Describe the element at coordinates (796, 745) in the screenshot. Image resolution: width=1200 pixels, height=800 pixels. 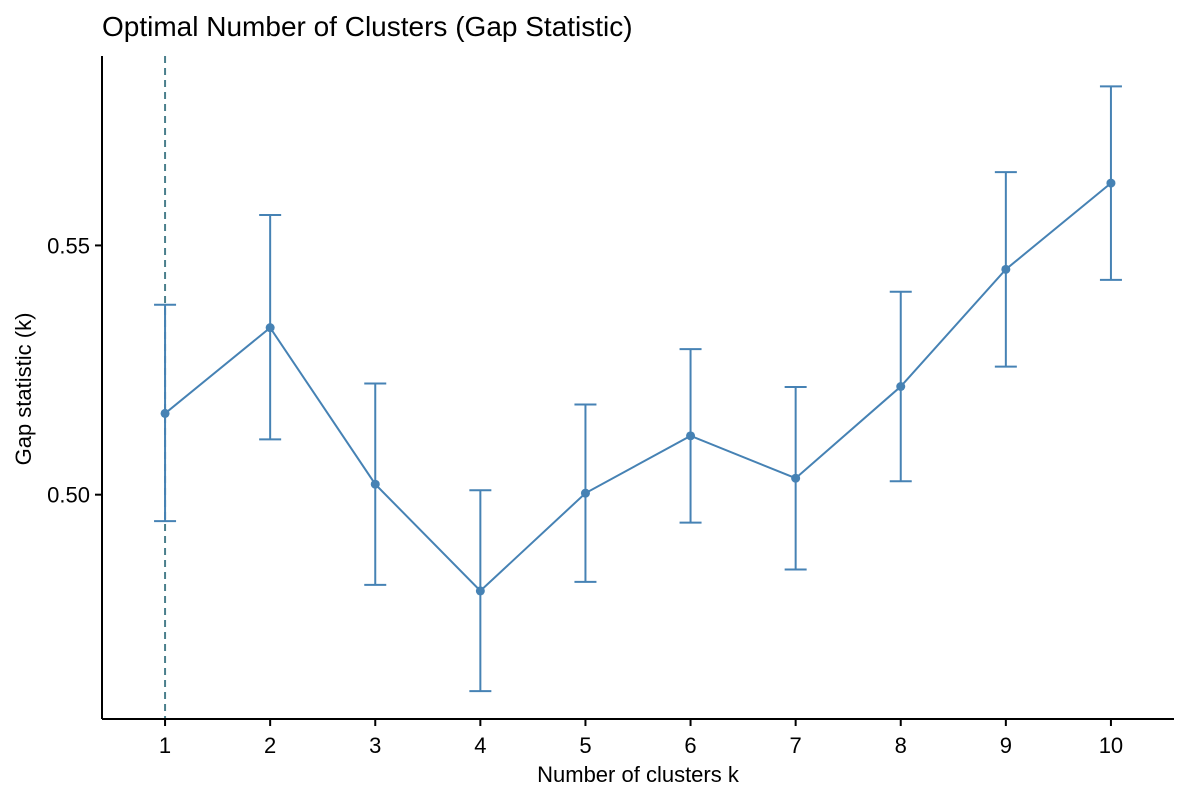
I see `x-tick-label: 7` at that location.